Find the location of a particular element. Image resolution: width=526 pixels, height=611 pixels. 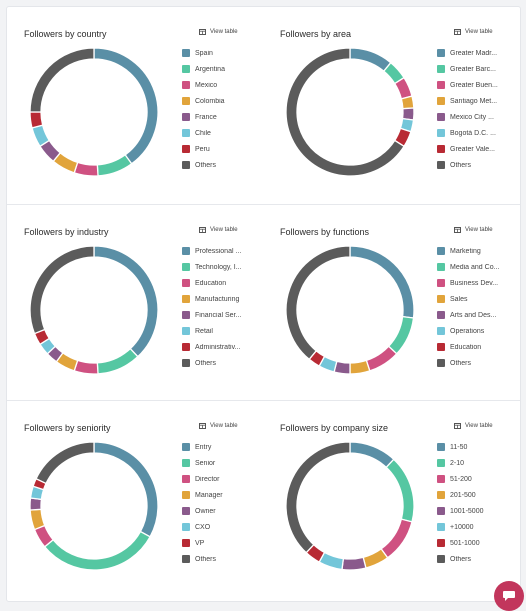

legend-item: 51-200 is located at coordinates (474, 479).